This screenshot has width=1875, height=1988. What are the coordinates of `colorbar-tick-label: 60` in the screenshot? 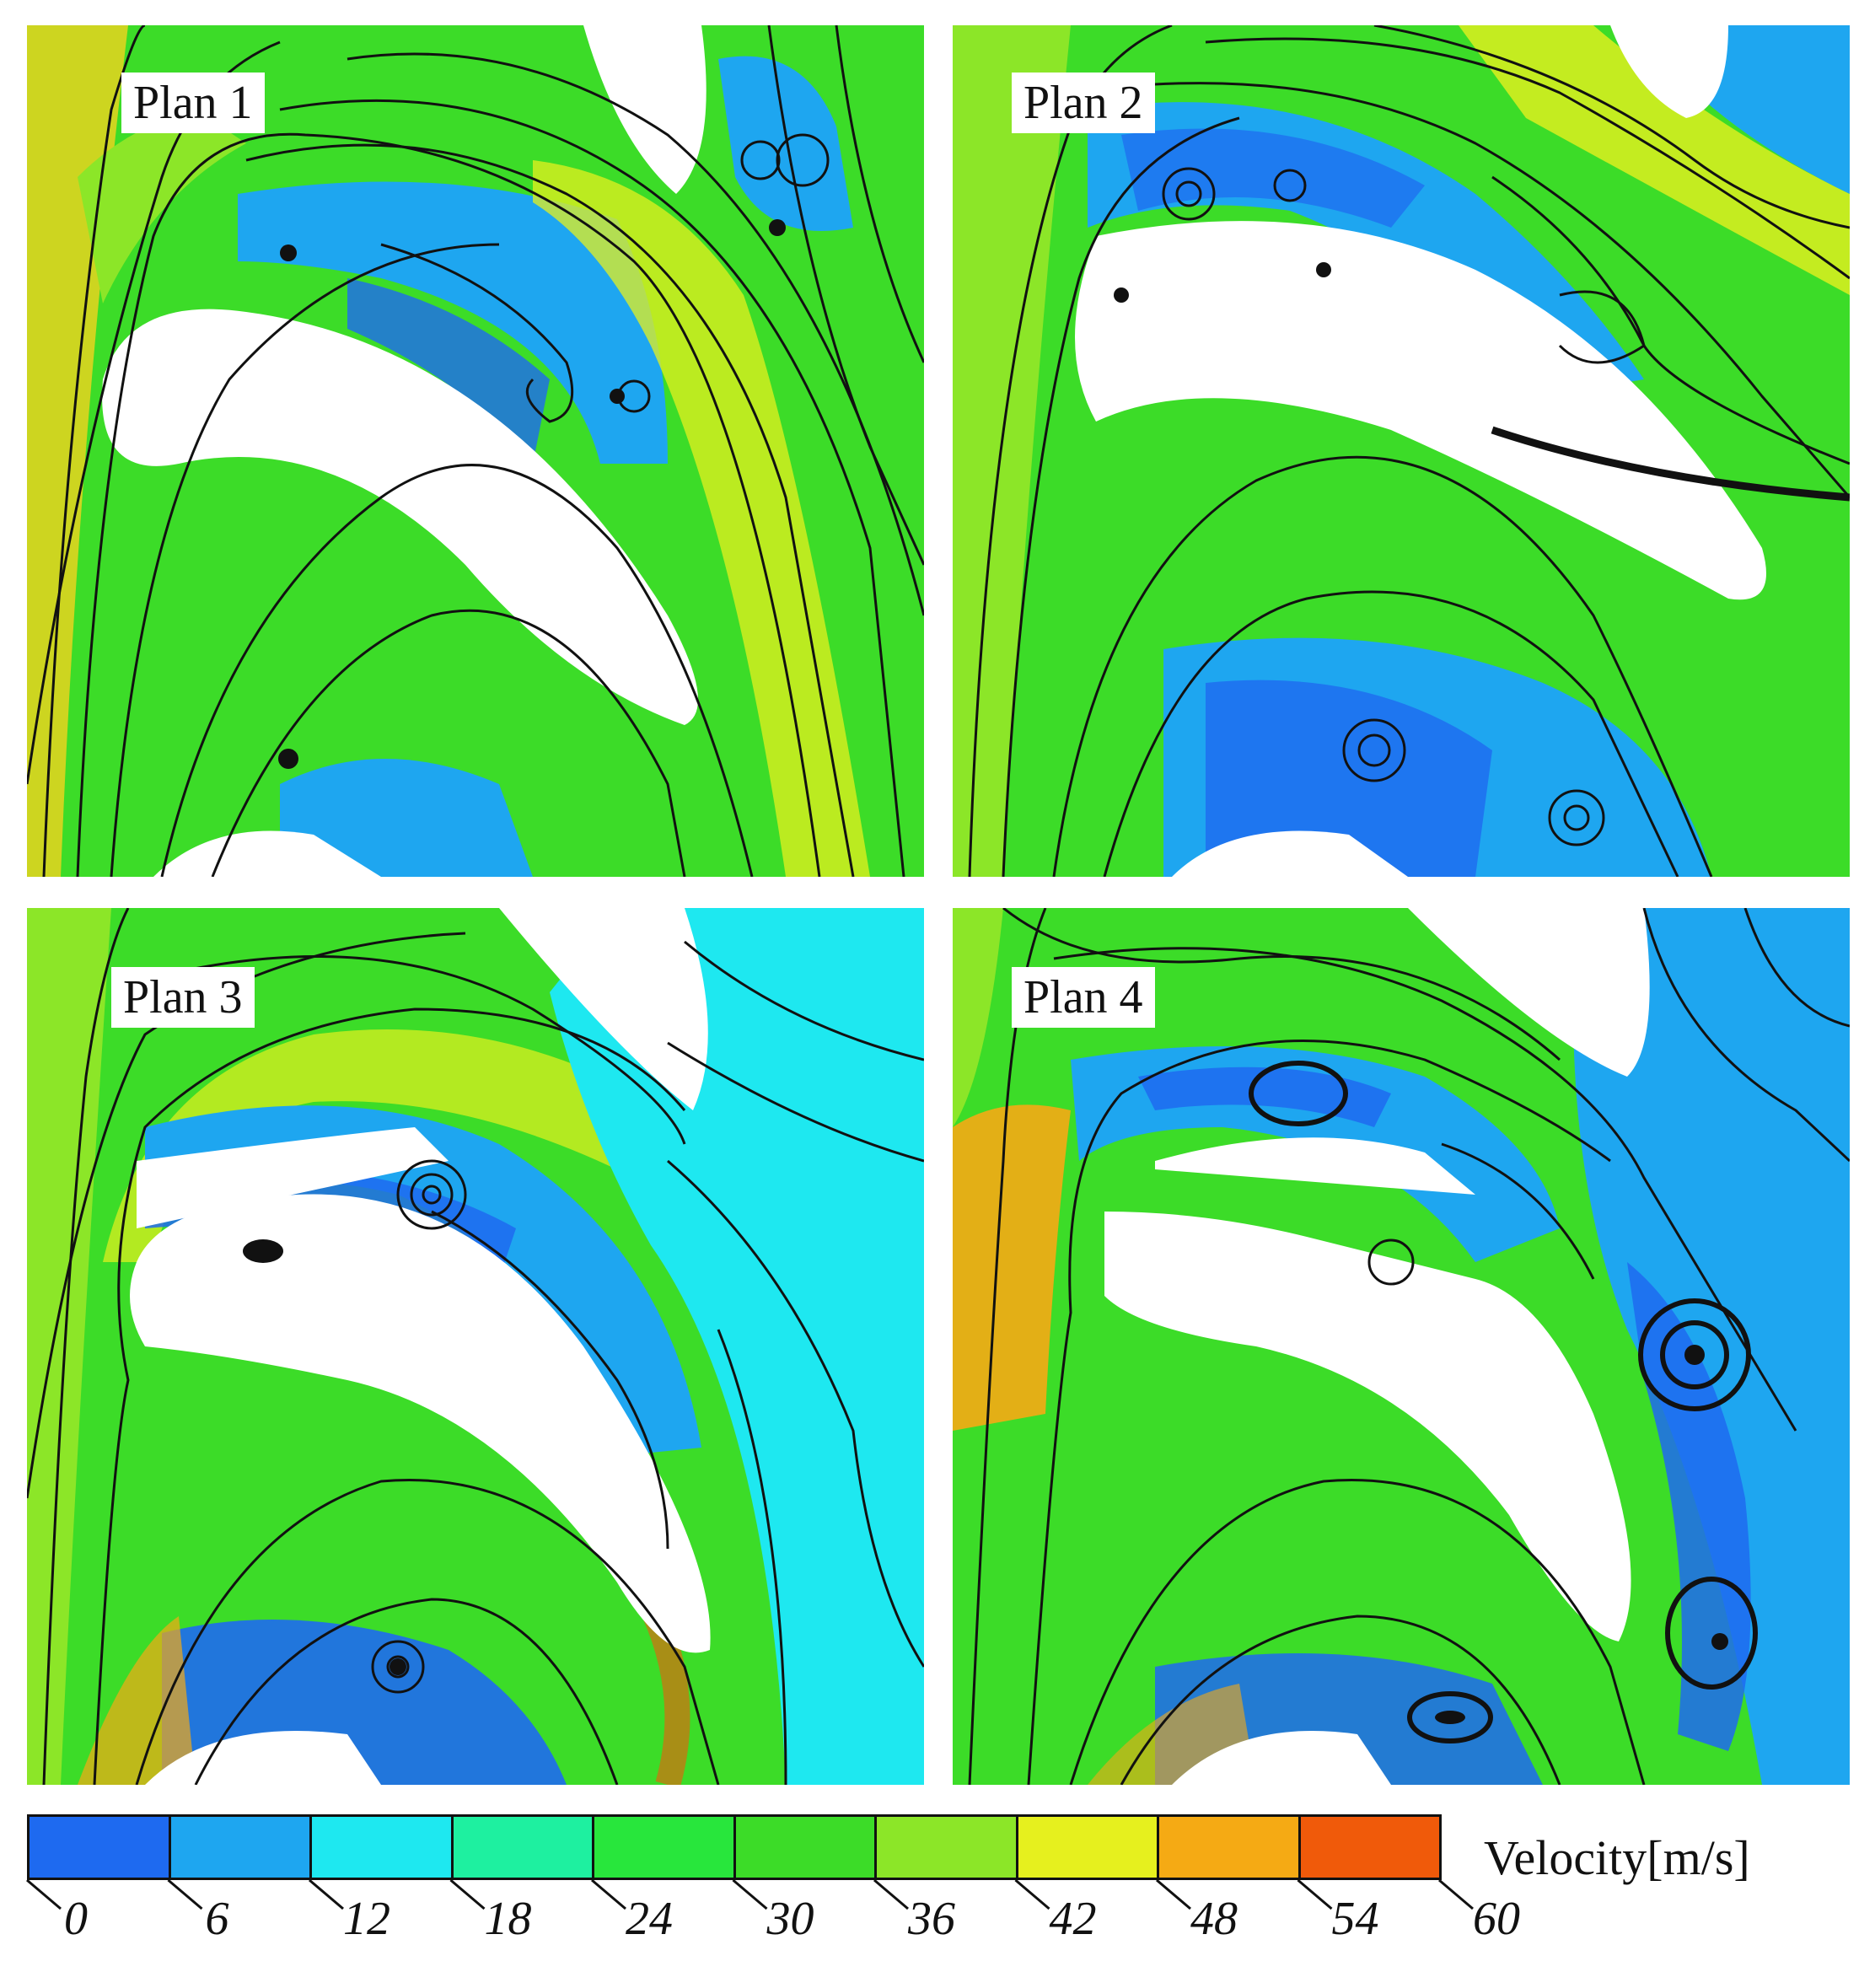 It's located at (1496, 1919).